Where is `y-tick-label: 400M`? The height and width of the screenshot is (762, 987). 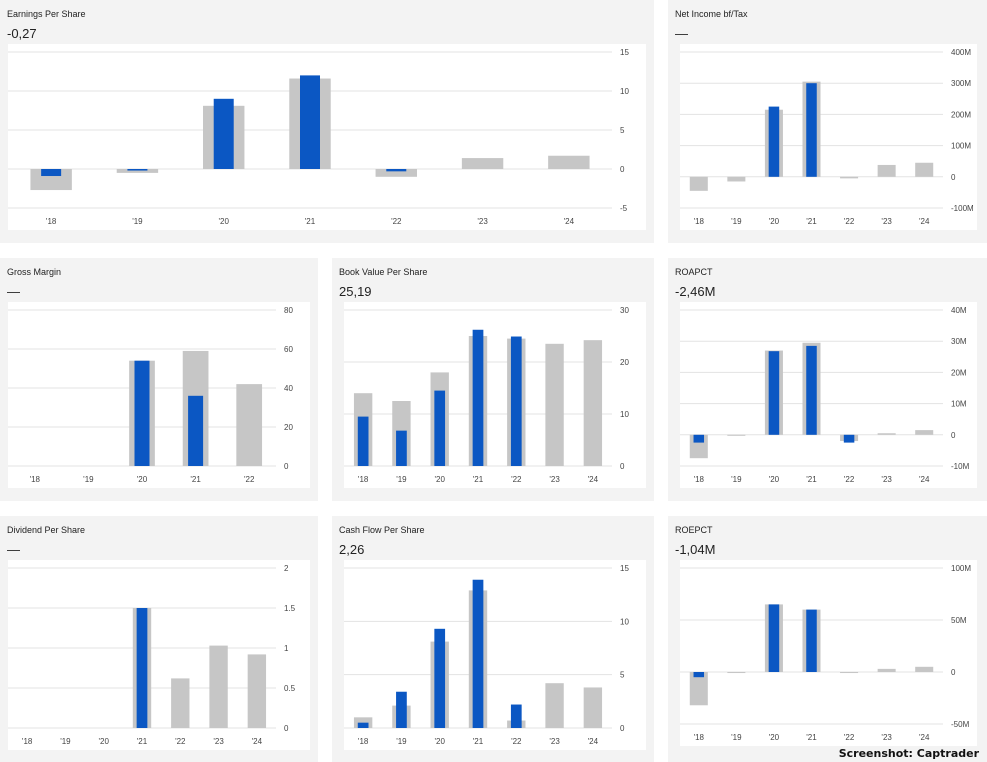 y-tick-label: 400M is located at coordinates (961, 52).